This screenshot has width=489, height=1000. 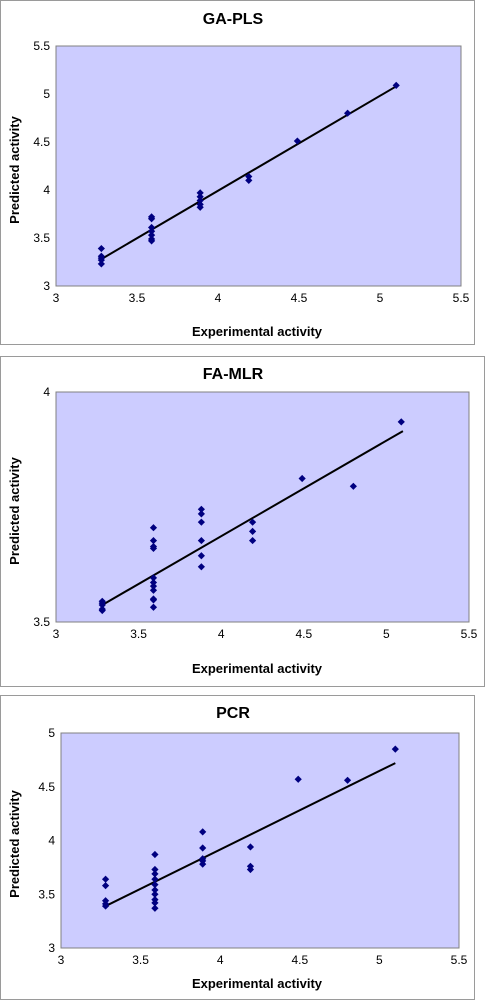 What do you see at coordinates (41, 46) in the screenshot?
I see `y-tick-label: 5.5` at bounding box center [41, 46].